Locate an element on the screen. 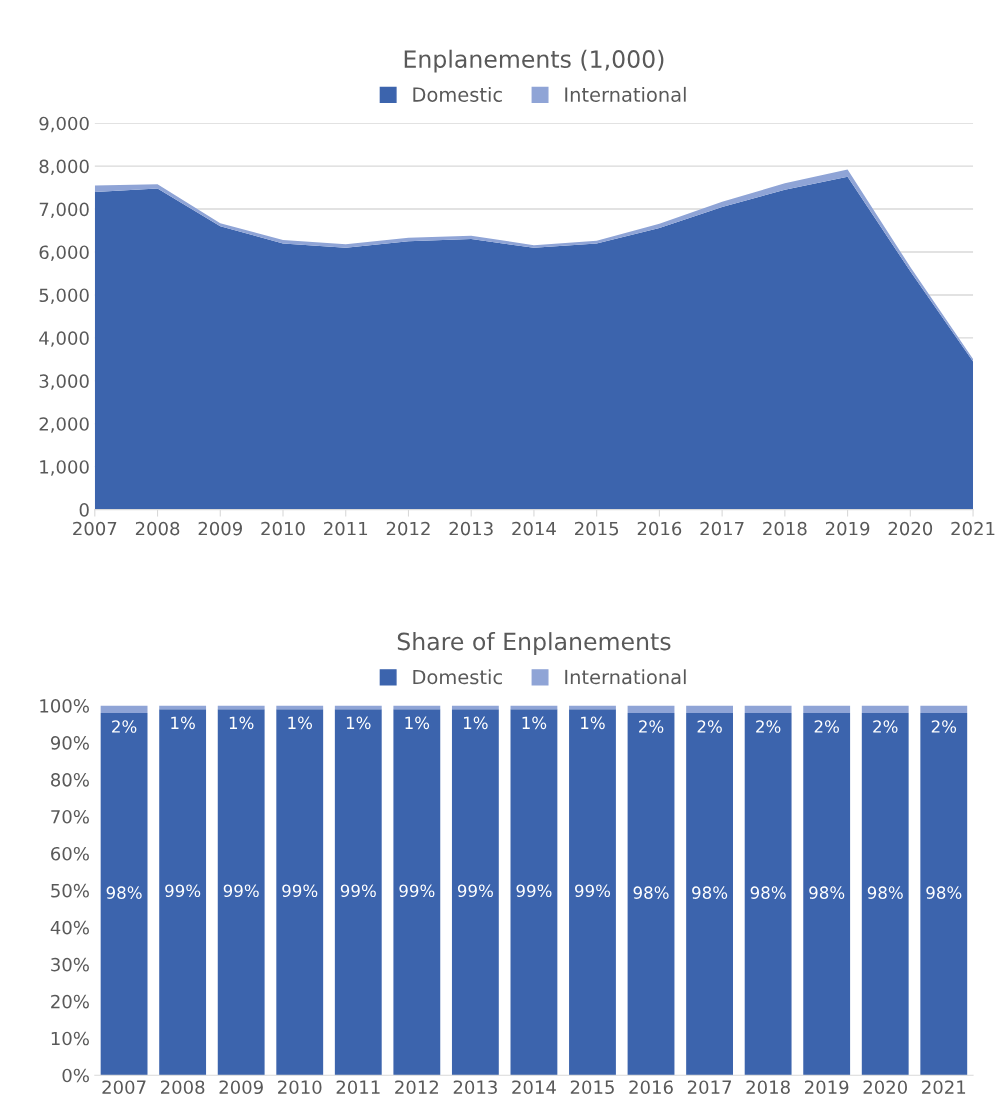 The image size is (998, 1120). y-tick-label: 4,000 is located at coordinates (64, 339).